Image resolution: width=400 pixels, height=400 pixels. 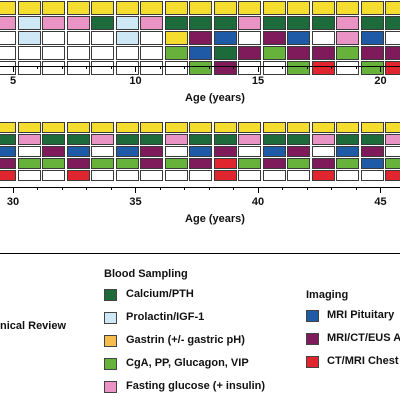 What do you see at coordinates (200, 253) in the screenshot?
I see `section-divider` at bounding box center [200, 253].